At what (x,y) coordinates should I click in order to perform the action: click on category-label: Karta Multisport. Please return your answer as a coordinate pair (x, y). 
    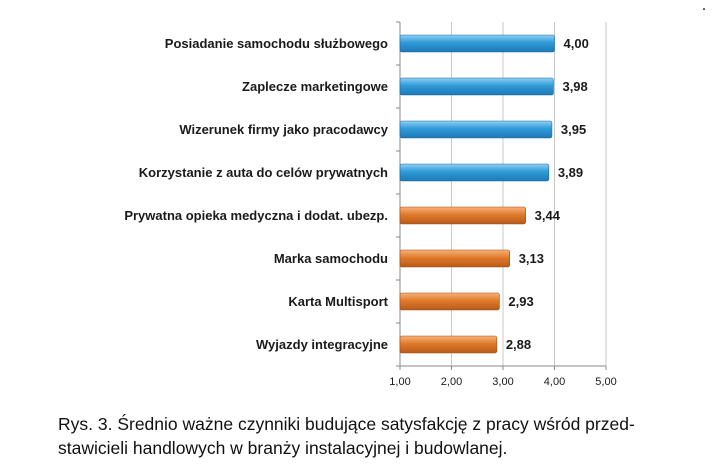
    Looking at the image, I should click on (338, 301).